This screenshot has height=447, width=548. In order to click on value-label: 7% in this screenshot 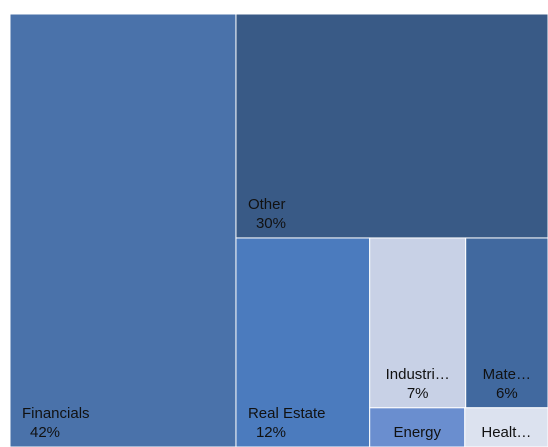, I will do `click(418, 393)`.